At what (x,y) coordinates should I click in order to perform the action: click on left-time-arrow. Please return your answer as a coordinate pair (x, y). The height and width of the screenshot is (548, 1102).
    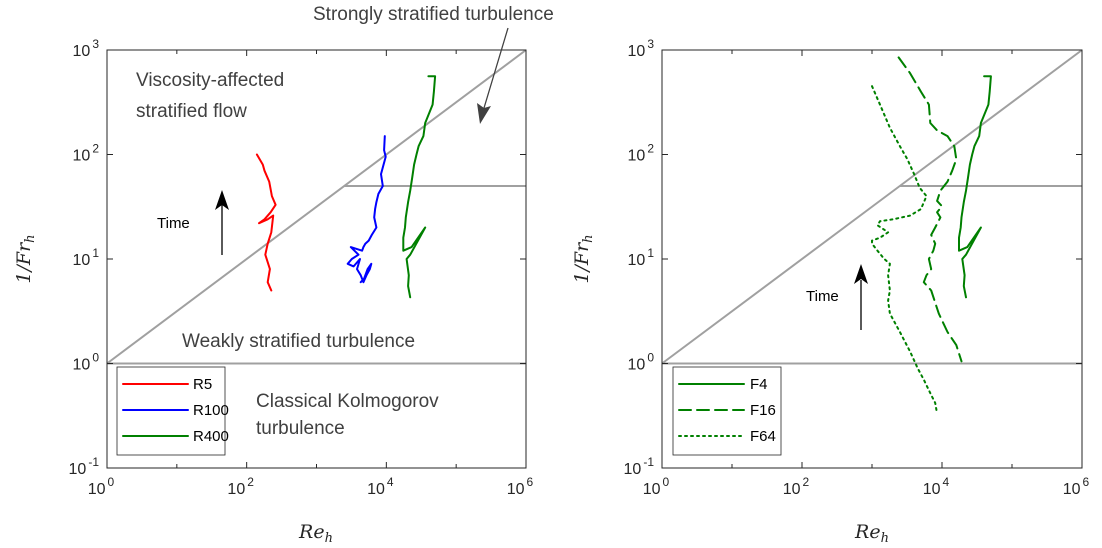
    Looking at the image, I should click on (222, 222).